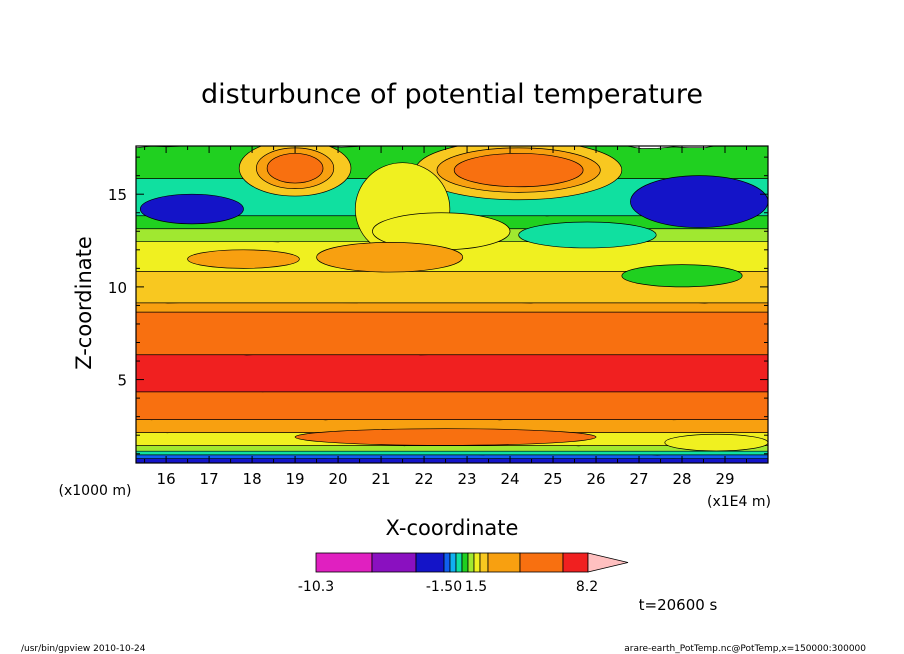 This screenshot has width=904, height=654. Describe the element at coordinates (122, 381) in the screenshot. I see `y-tick-label: 5` at that location.